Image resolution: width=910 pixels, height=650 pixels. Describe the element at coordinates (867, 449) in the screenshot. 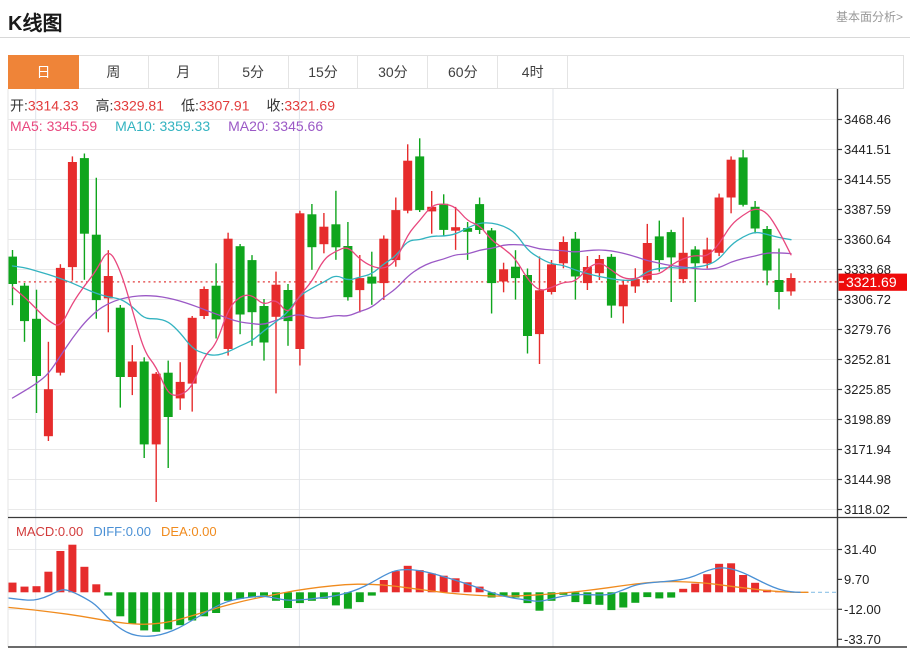

I see `svg-text: 3171.94` at that location.